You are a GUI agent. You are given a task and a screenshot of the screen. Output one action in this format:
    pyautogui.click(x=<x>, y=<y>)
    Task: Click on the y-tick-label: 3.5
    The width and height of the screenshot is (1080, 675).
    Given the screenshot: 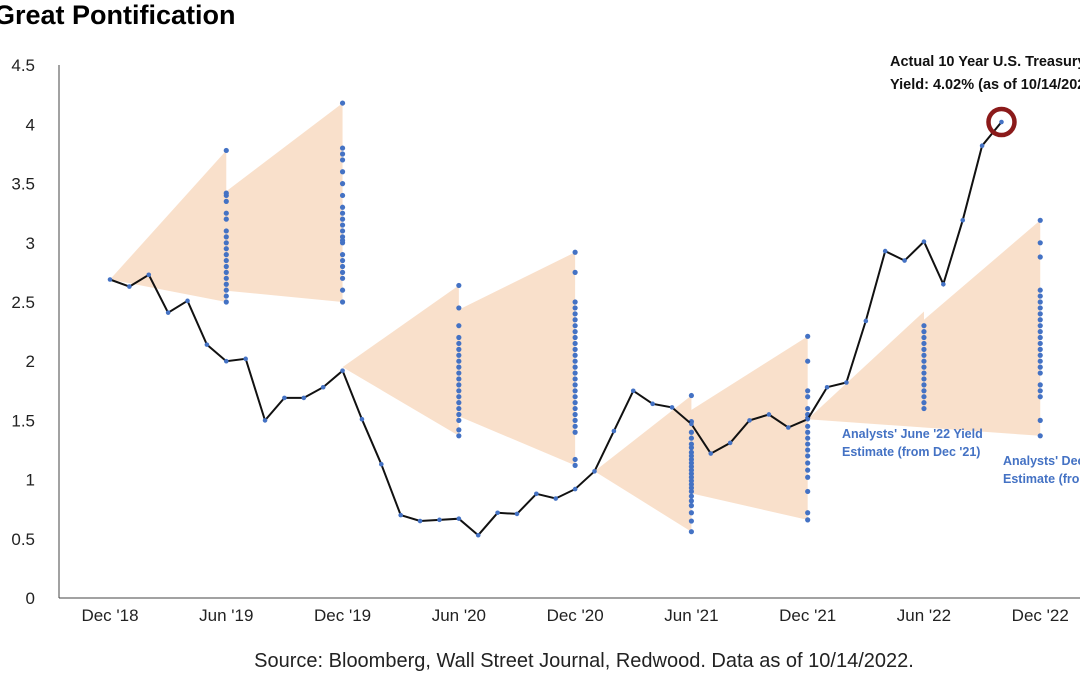 What is the action you would take?
    pyautogui.click(x=23, y=184)
    